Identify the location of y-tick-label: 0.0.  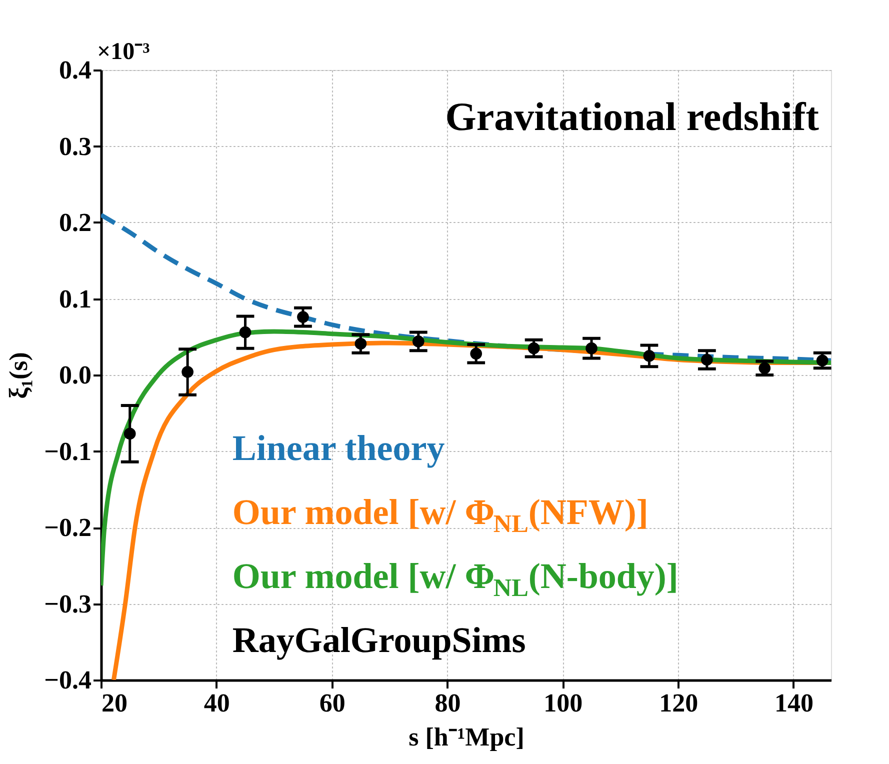
(75, 375).